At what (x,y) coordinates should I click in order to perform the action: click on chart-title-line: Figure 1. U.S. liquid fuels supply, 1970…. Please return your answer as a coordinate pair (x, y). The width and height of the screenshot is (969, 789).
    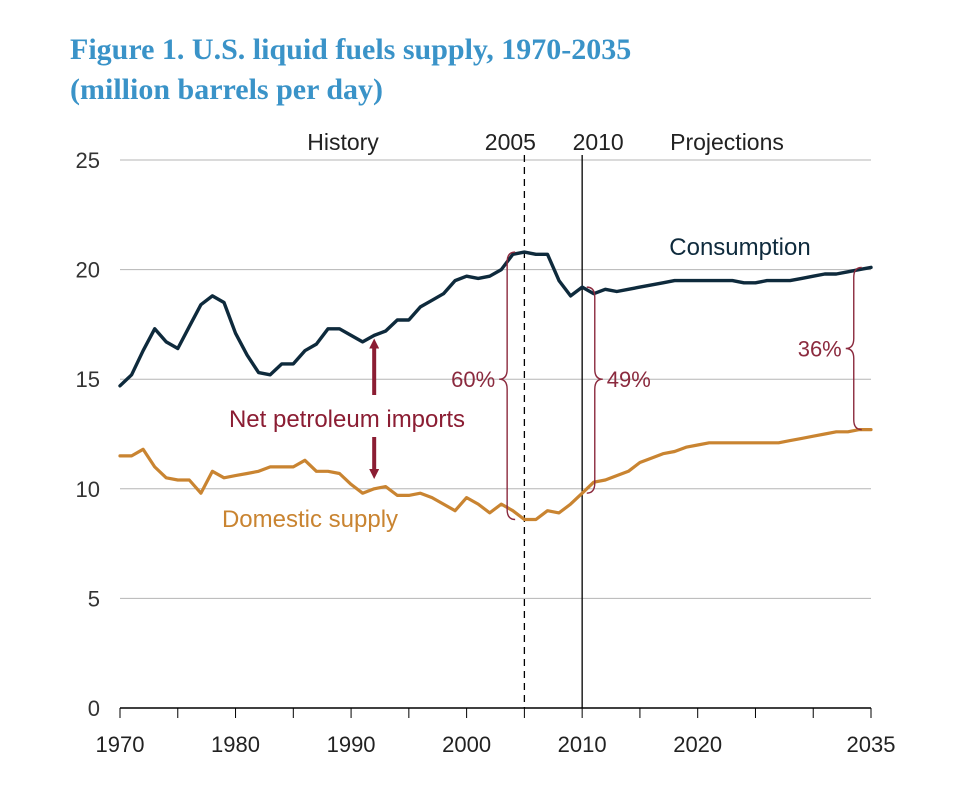
    Looking at the image, I should click on (351, 49).